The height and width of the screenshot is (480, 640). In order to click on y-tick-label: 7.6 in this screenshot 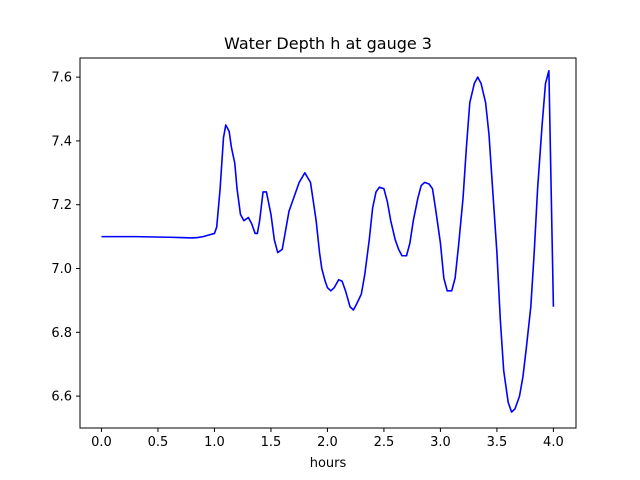, I will do `click(61, 78)`.